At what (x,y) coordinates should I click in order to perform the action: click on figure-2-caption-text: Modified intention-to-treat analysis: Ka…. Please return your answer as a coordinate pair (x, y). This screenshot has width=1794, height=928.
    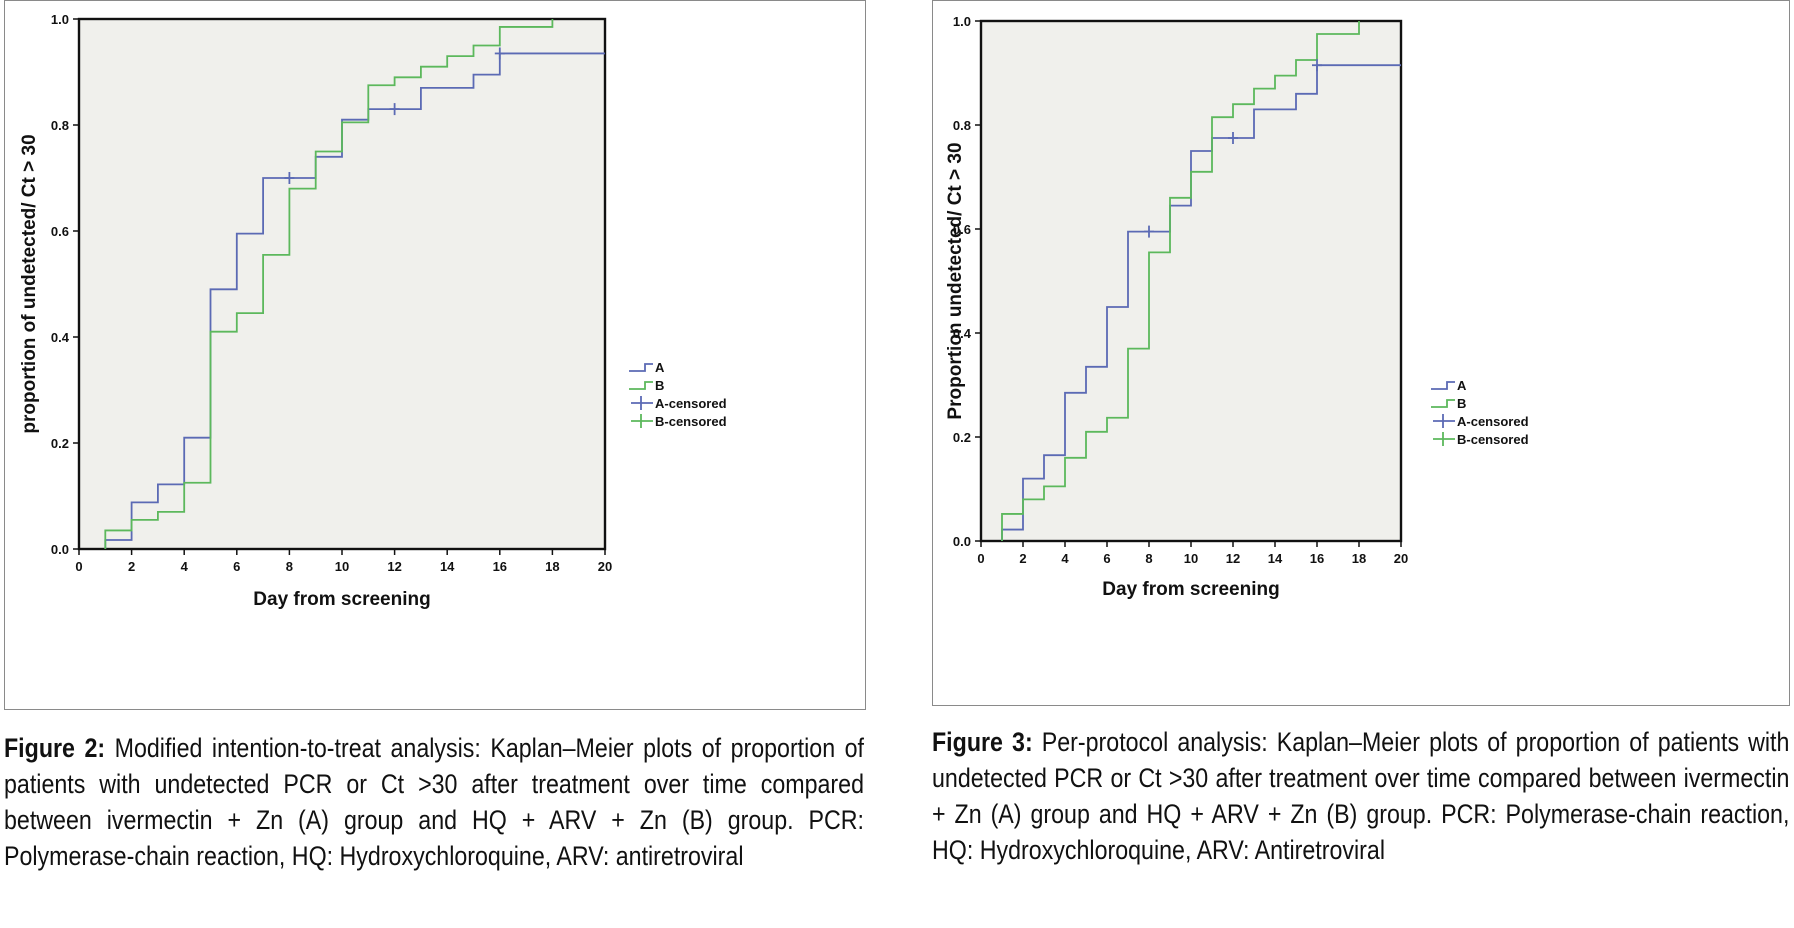
    Looking at the image, I should click on (434, 802).